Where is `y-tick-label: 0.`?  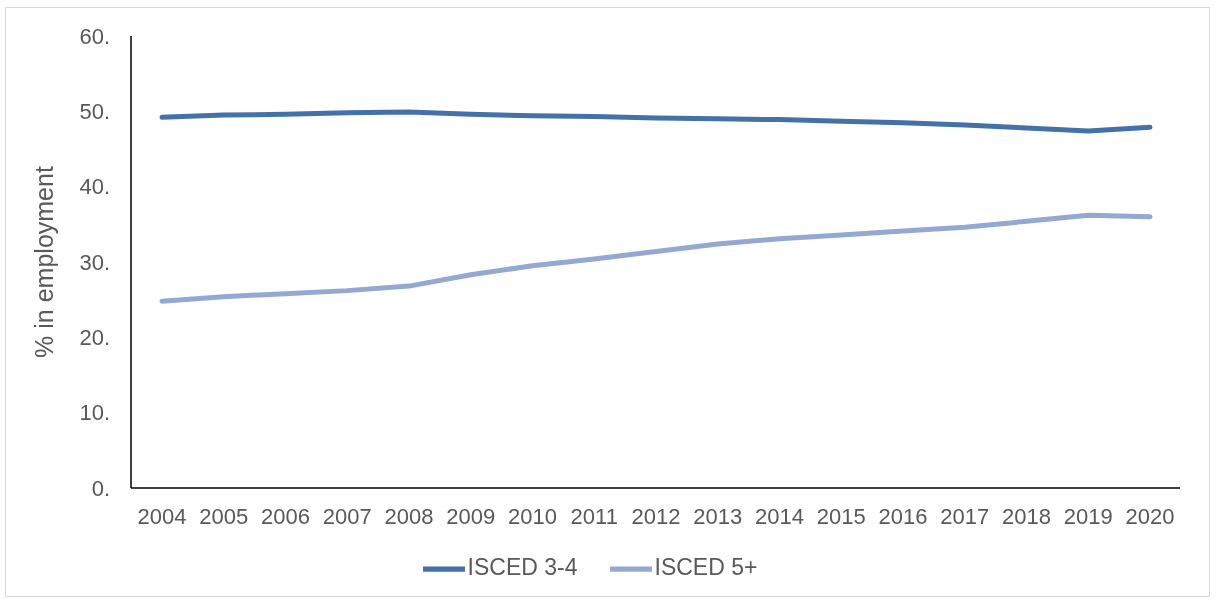
y-tick-label: 0. is located at coordinates (100, 488).